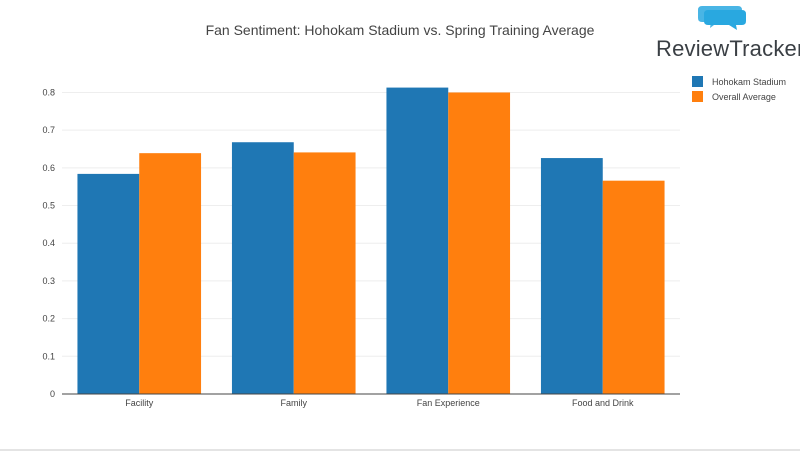  I want to click on bar-overall-average-food-and-drink, so click(633, 287).